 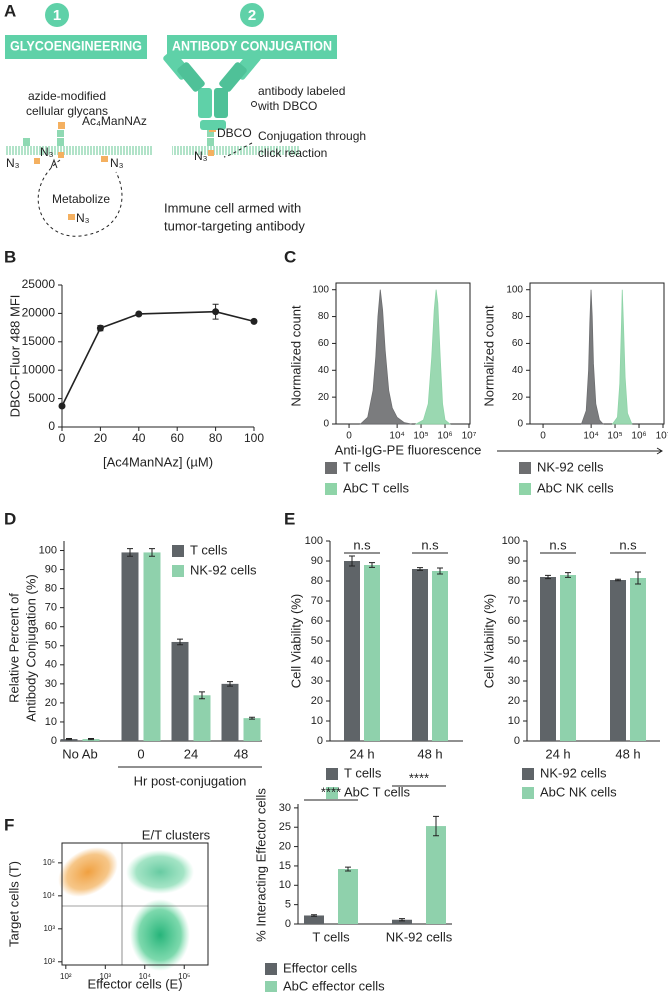 What do you see at coordinates (301, 91) in the screenshot?
I see `diagram-label: antibody labeled` at bounding box center [301, 91].